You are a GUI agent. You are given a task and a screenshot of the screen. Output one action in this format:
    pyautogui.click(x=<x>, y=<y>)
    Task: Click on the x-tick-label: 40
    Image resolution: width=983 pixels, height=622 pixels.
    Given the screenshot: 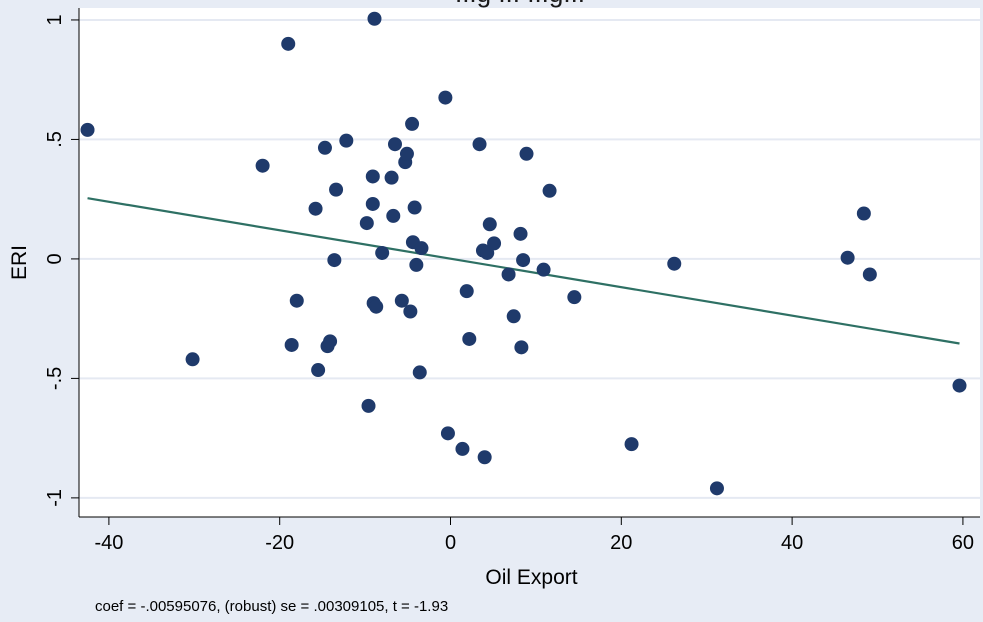 What is the action you would take?
    pyautogui.click(x=792, y=543)
    